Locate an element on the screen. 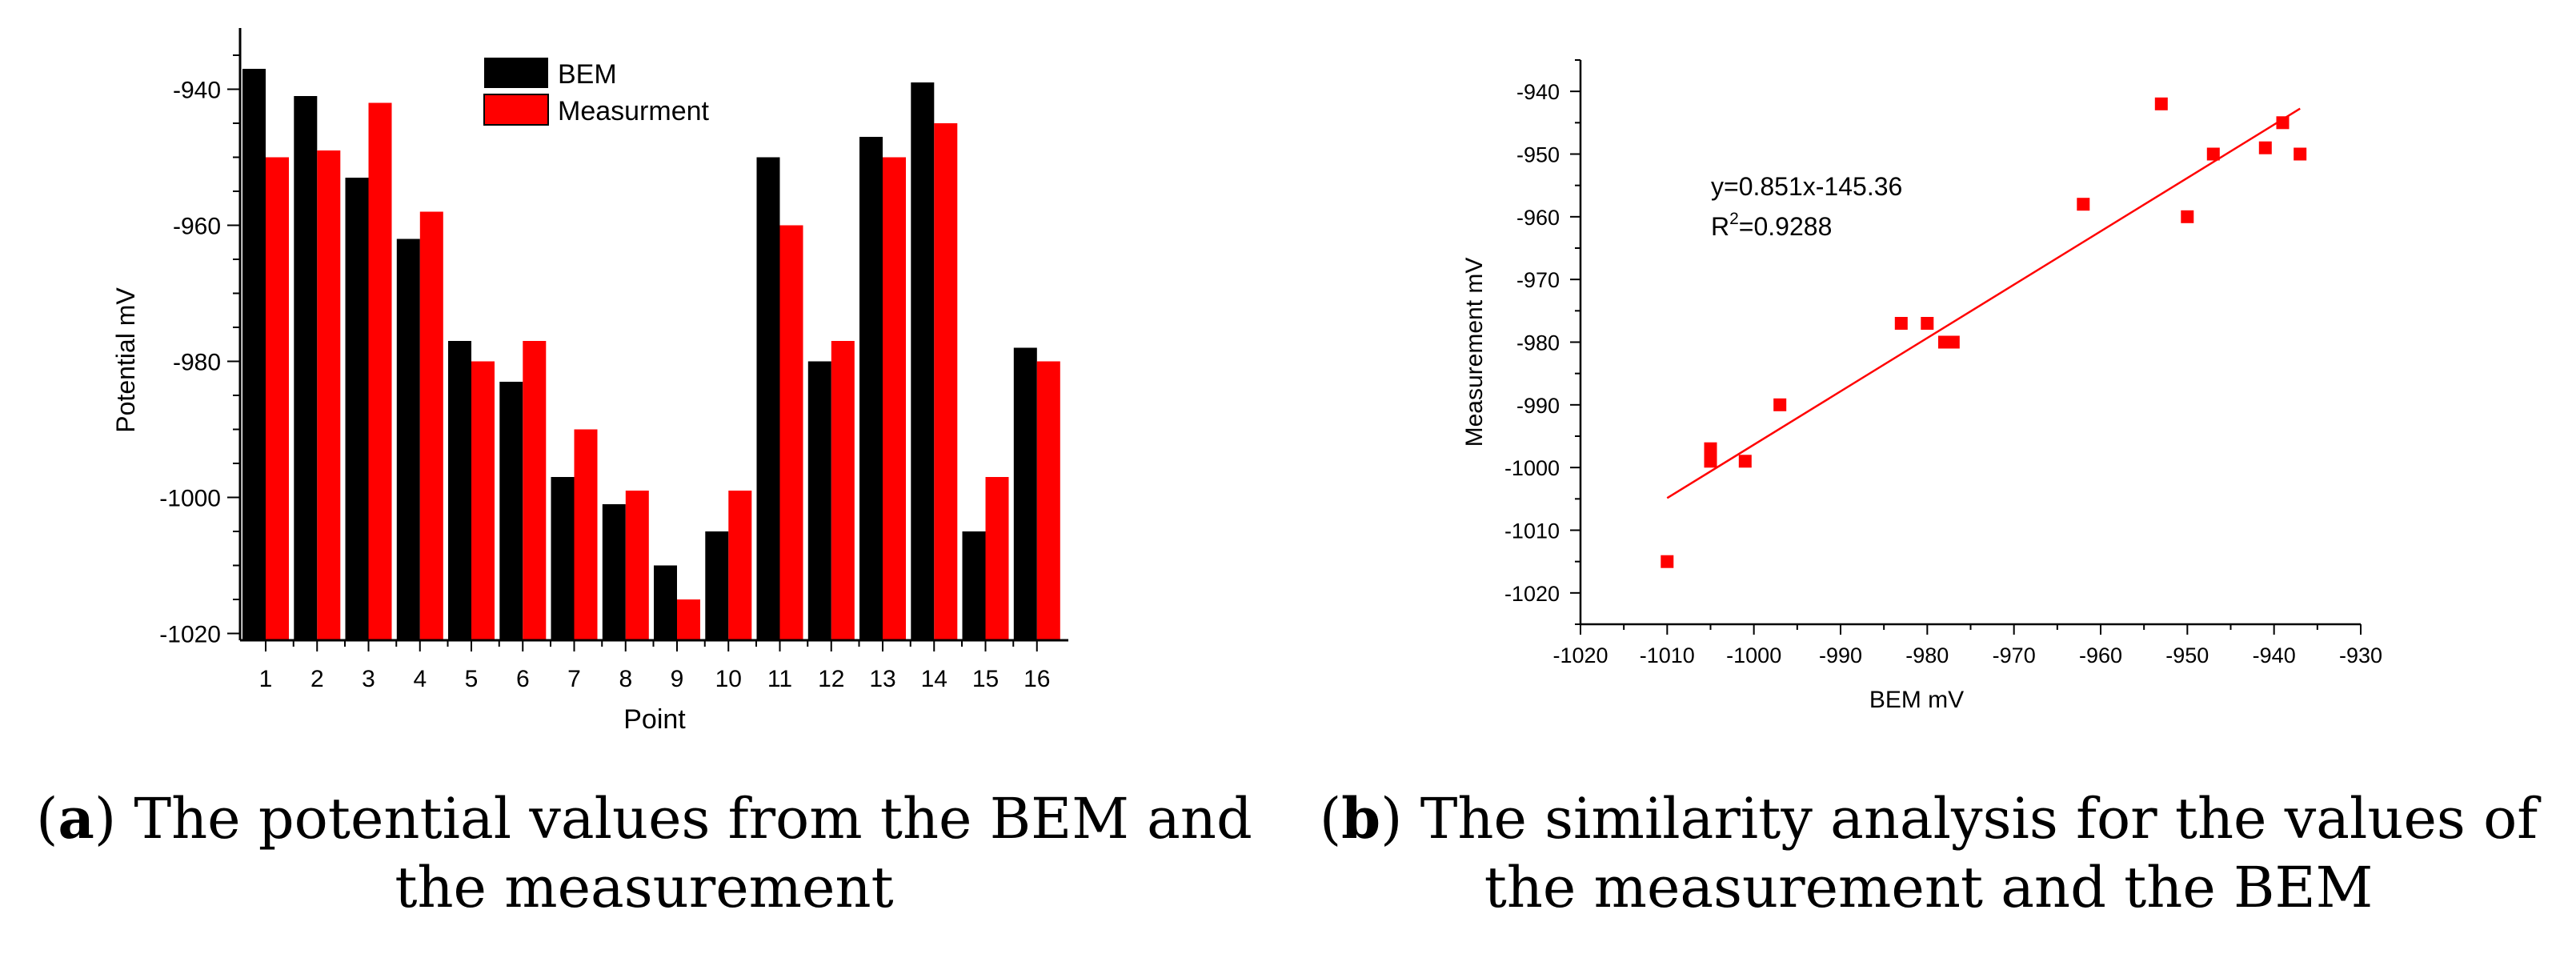 The height and width of the screenshot is (966, 2576). y-tick-label: -1010 is located at coordinates (1532, 531).